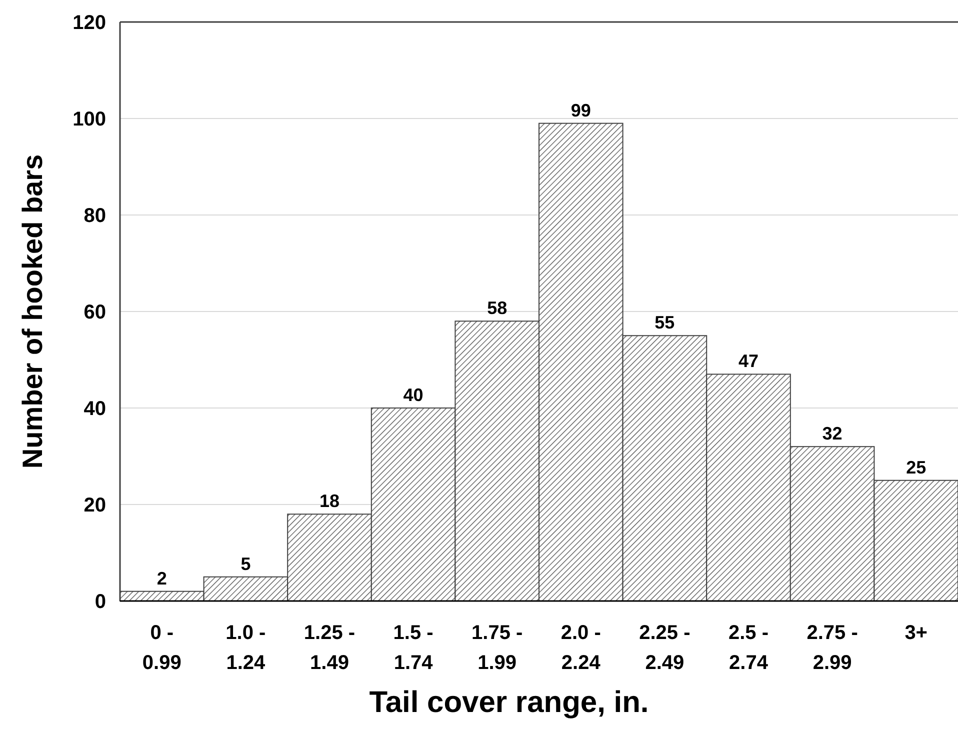 The width and height of the screenshot is (958, 734). I want to click on data-label: 47, so click(748, 361).